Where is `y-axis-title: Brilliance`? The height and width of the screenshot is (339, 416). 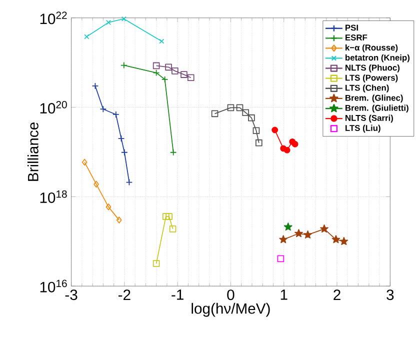
y-axis-title: Brilliance is located at coordinates (33, 151).